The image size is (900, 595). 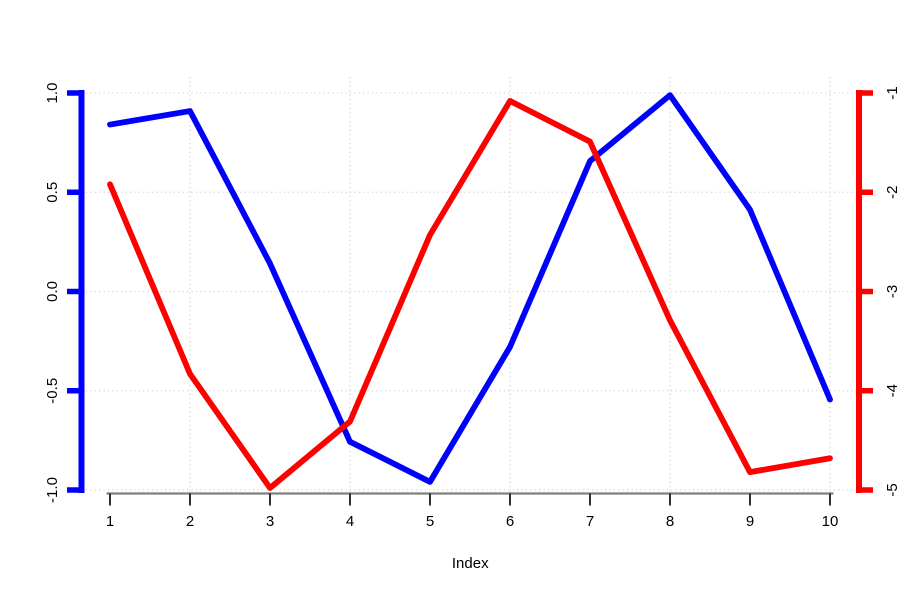 What do you see at coordinates (892, 92) in the screenshot?
I see `right-y-axis-tick-label: -1` at bounding box center [892, 92].